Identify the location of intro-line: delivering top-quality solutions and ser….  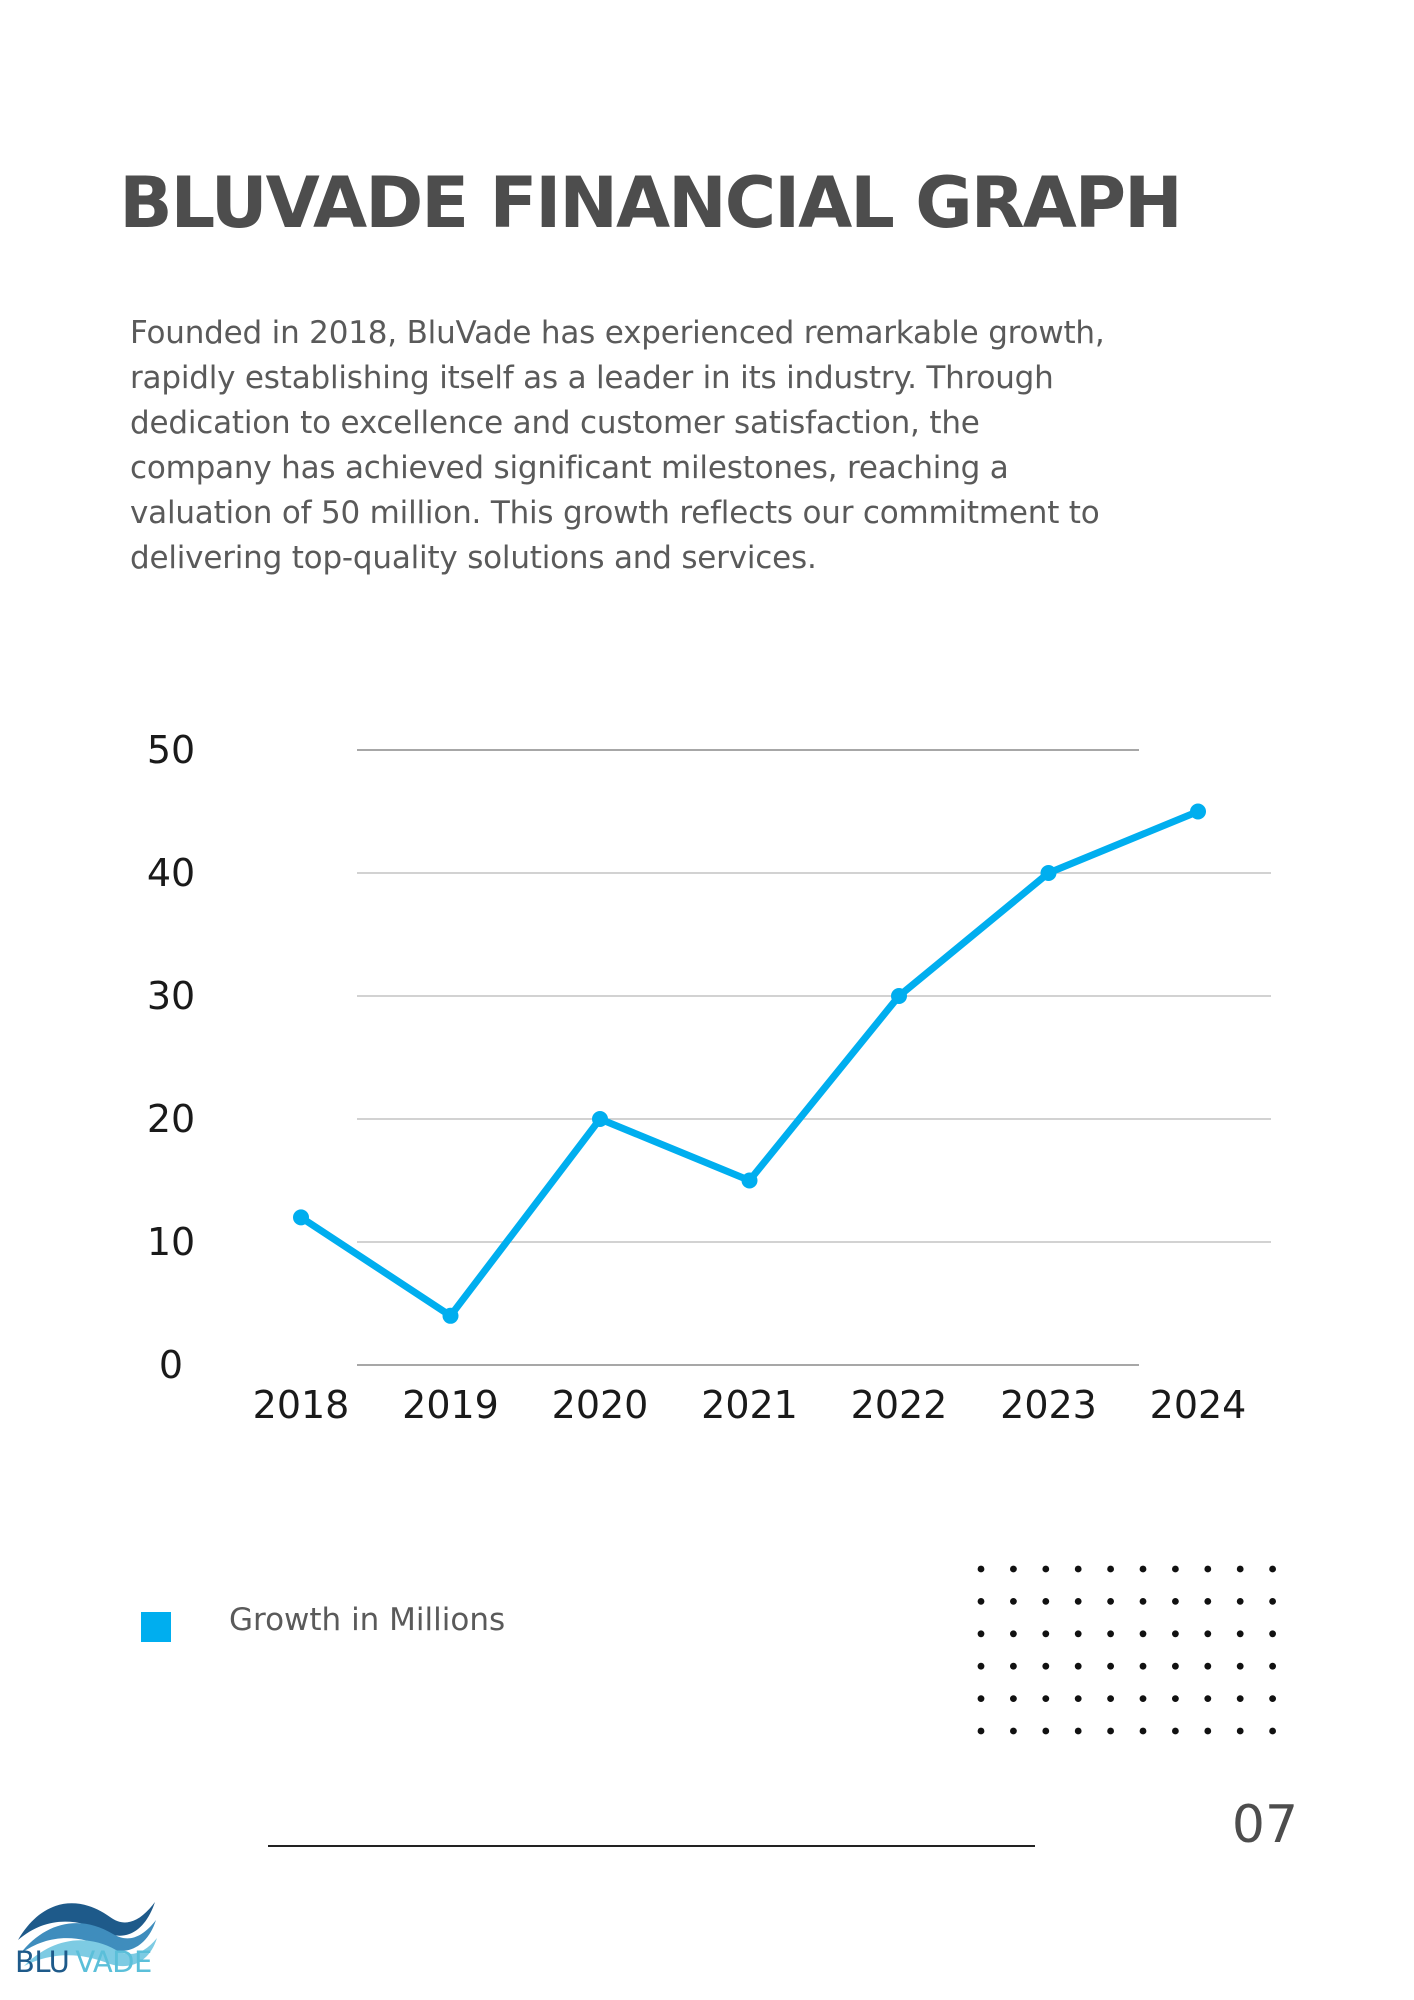
(473, 558).